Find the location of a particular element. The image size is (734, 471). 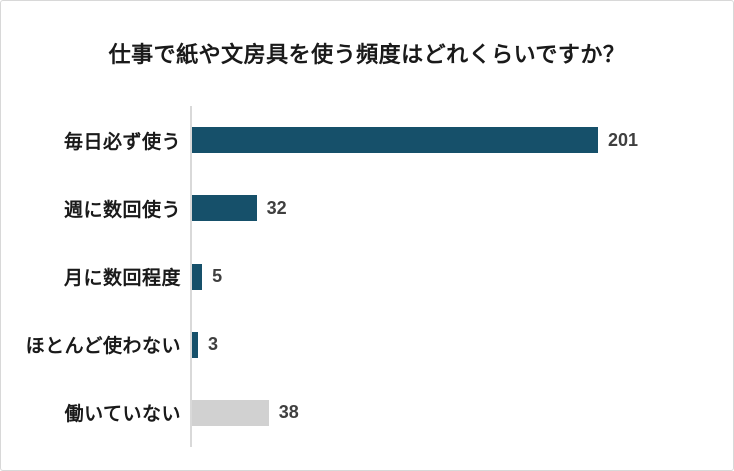

bar-track: 5 is located at coordinates (462, 276).